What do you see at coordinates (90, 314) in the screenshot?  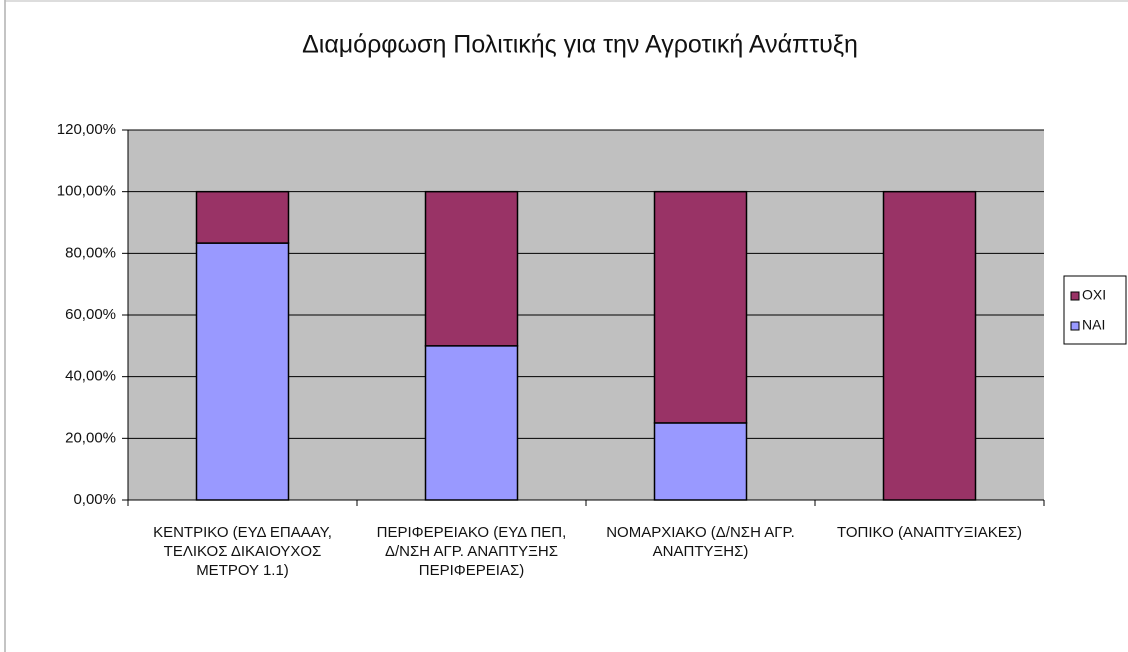 I see `y-tick-label: 60,00%` at bounding box center [90, 314].